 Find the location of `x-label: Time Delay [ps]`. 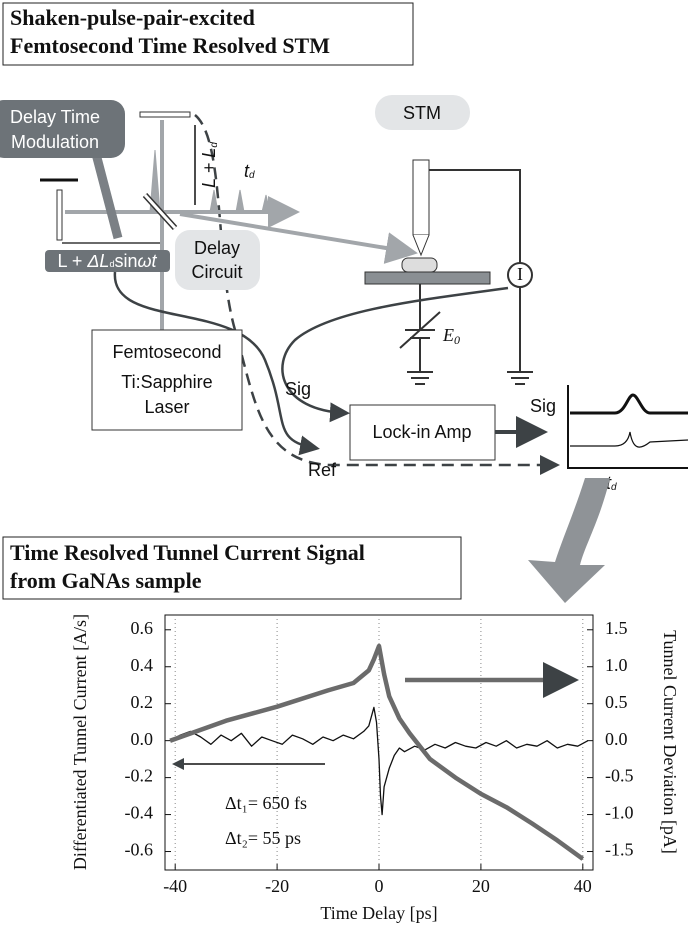

x-label: Time Delay [ps] is located at coordinates (378, 913).